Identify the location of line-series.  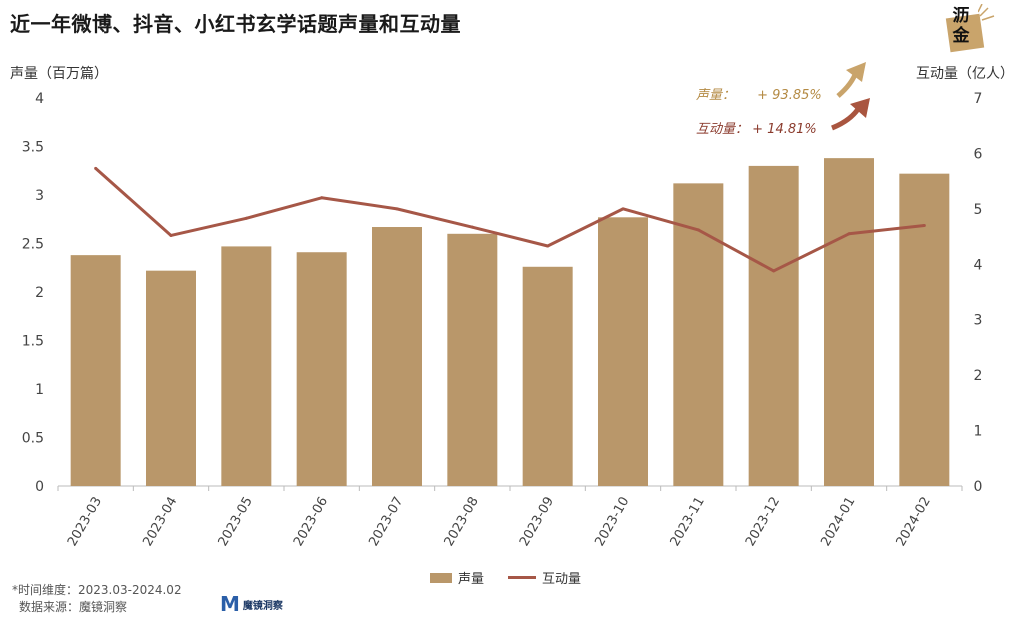
(510, 219).